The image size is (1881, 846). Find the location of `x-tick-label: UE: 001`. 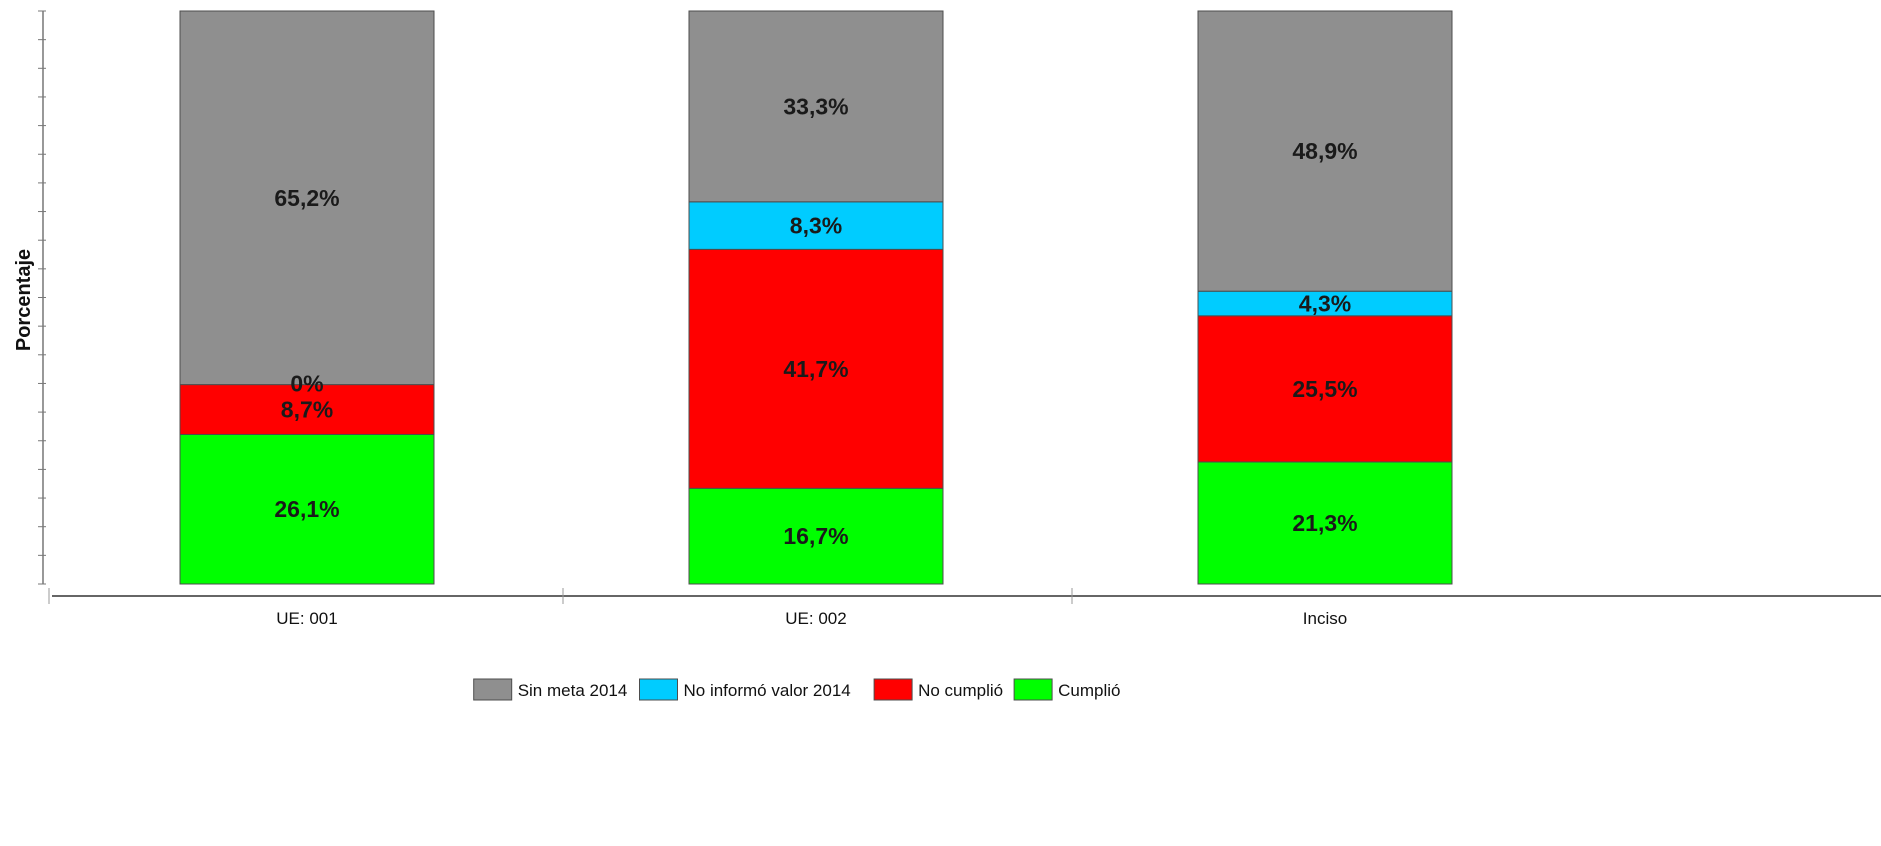

x-tick-label: UE: 001 is located at coordinates (306, 618).